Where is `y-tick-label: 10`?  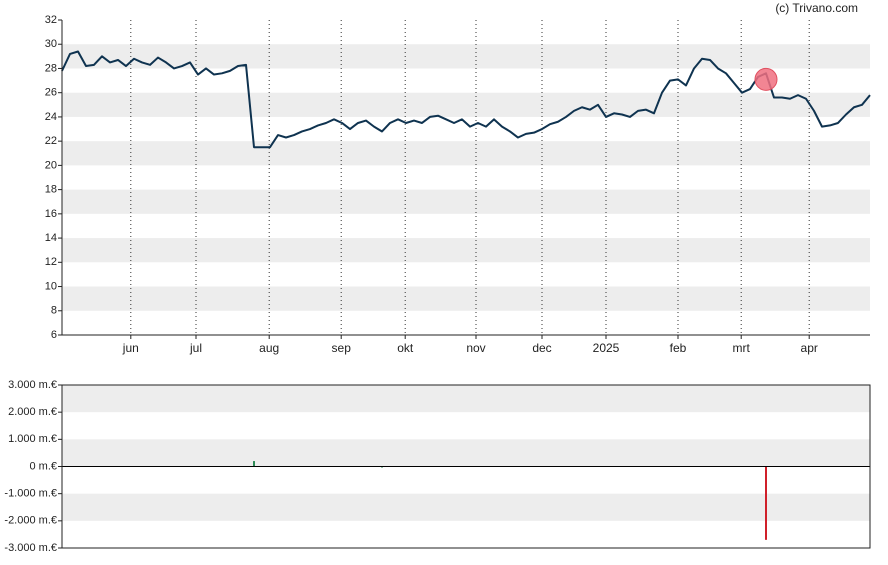
y-tick-label: 10 is located at coordinates (51, 286).